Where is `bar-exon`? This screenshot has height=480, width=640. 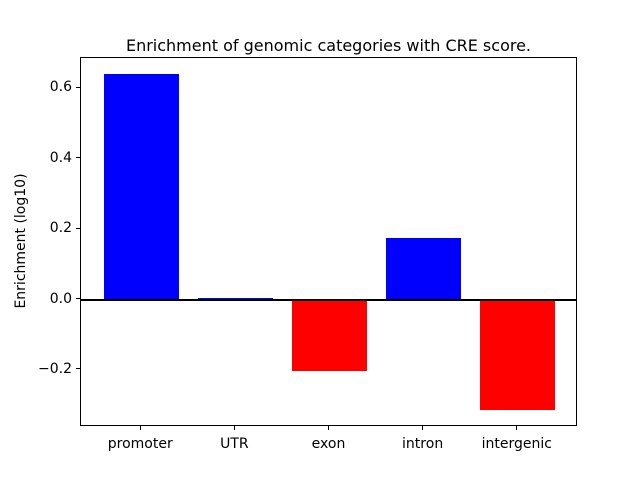 bar-exon is located at coordinates (329, 335).